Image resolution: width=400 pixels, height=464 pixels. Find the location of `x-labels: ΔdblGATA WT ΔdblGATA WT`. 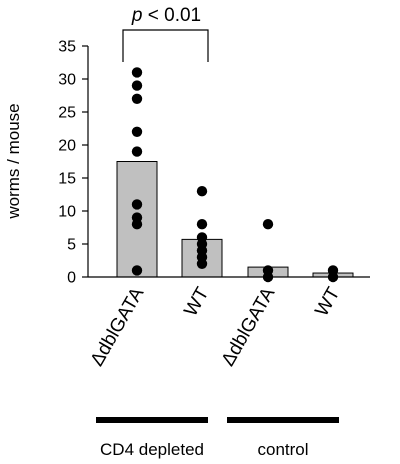

x-labels: ΔdblGATA WT ΔdblGATA WT is located at coordinates (216, 327).